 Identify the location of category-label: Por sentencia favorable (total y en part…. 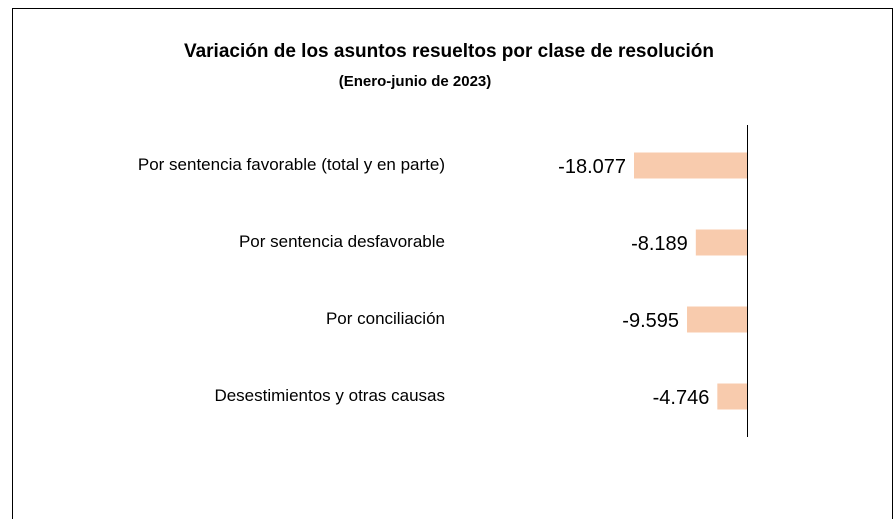
(291, 164).